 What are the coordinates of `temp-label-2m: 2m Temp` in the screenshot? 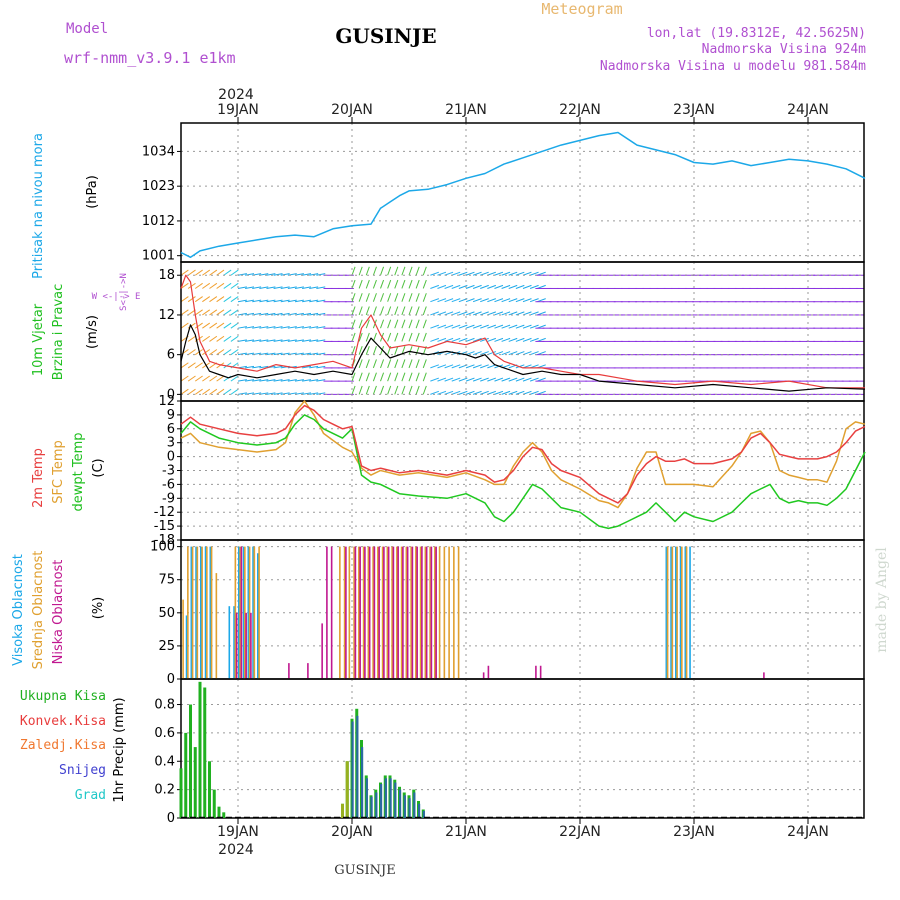 It's located at (38, 478).